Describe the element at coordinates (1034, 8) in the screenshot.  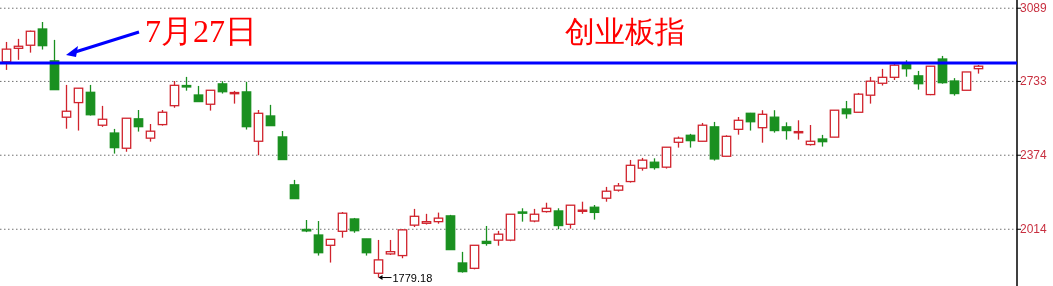
I see `y-tick-label: 3089` at that location.